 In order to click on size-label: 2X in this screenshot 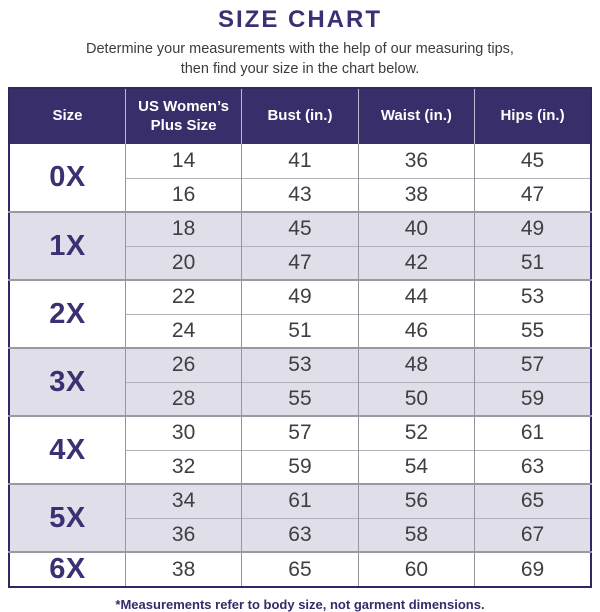, I will do `click(67, 314)`.